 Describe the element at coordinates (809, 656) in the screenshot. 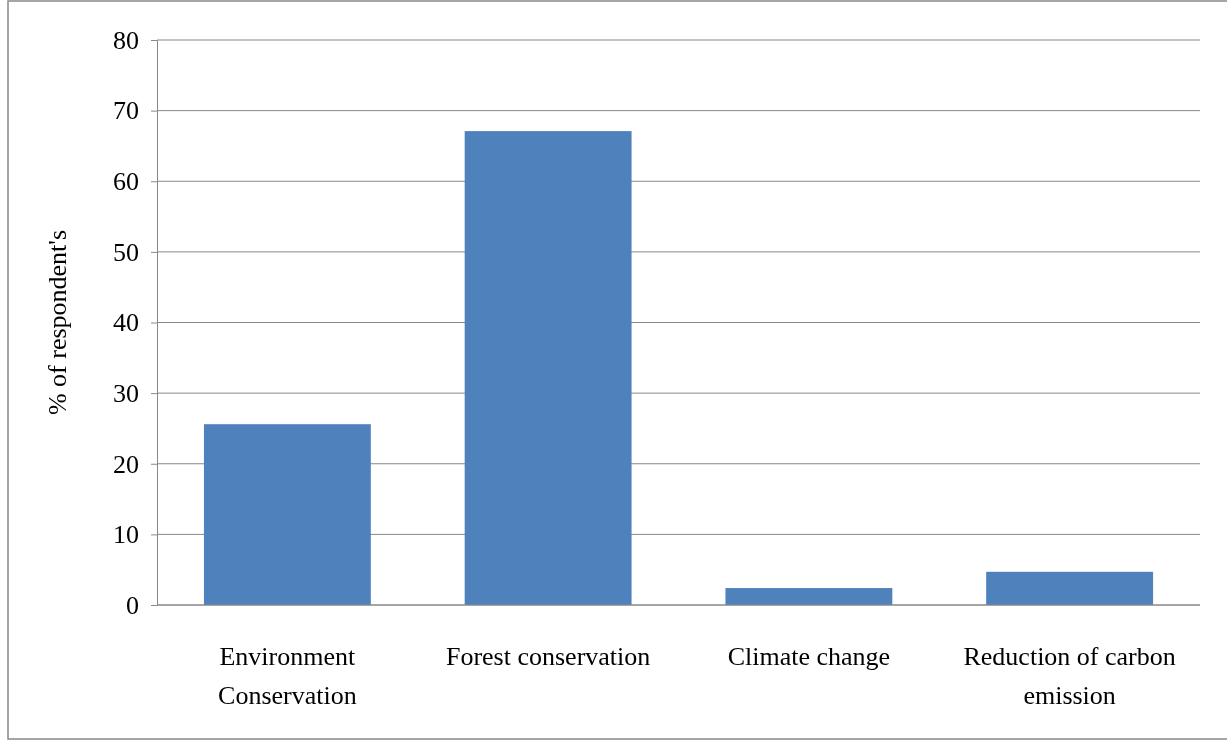

I see `x-tick-label: Climate change` at that location.